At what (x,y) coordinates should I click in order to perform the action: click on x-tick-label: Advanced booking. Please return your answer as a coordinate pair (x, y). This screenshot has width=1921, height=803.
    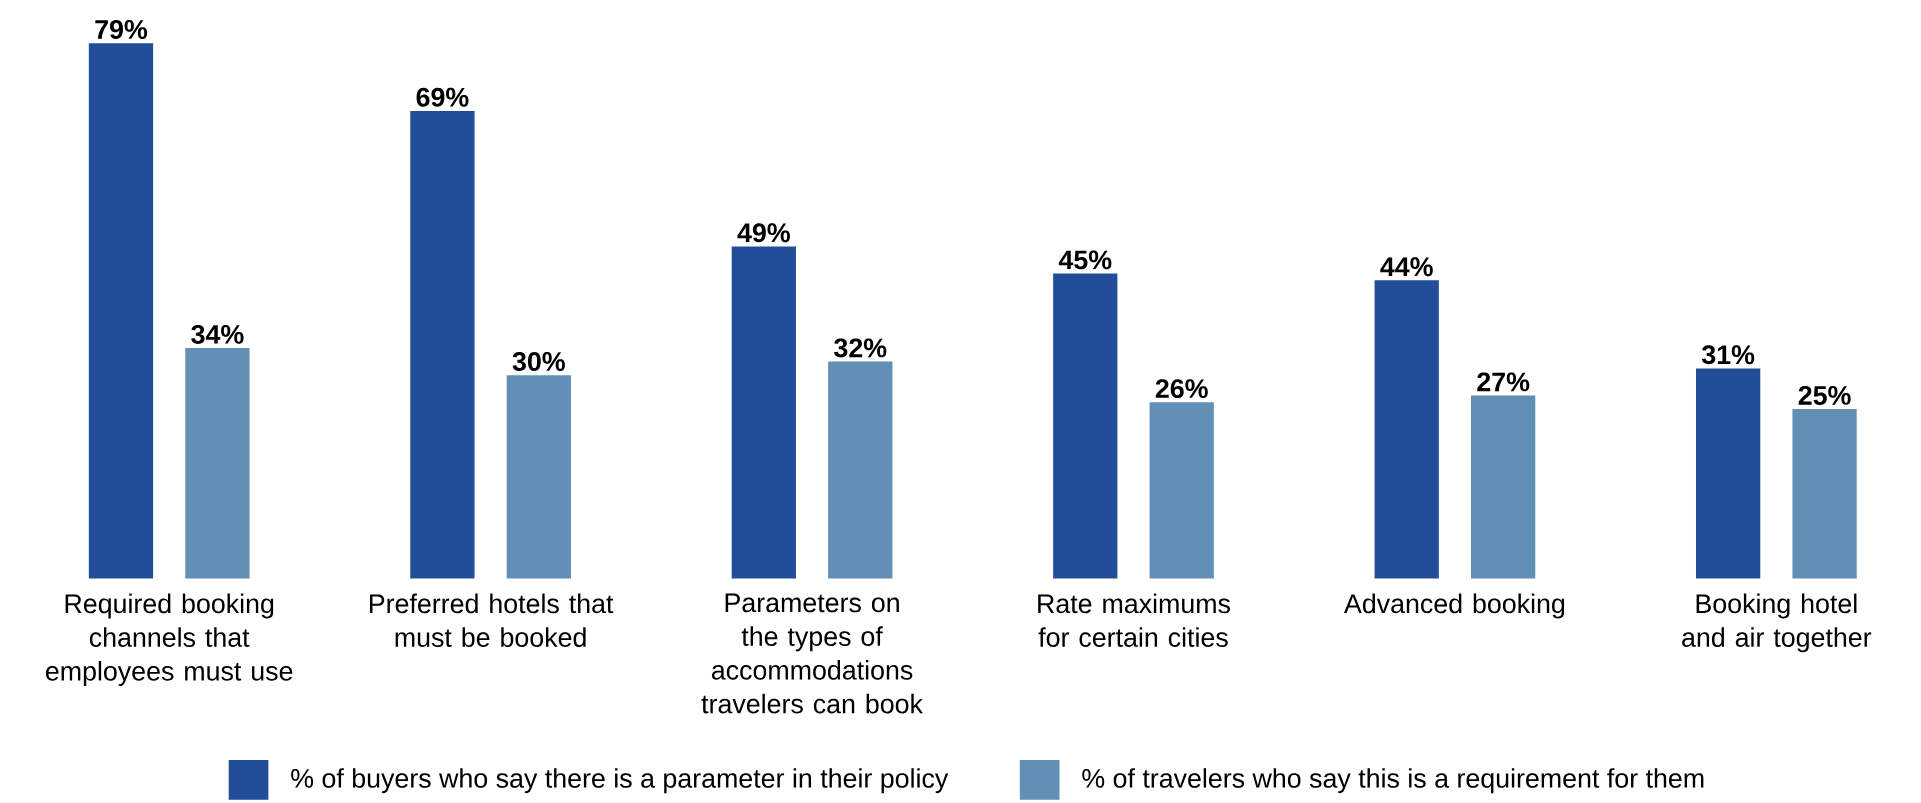
    Looking at the image, I should click on (1454, 606).